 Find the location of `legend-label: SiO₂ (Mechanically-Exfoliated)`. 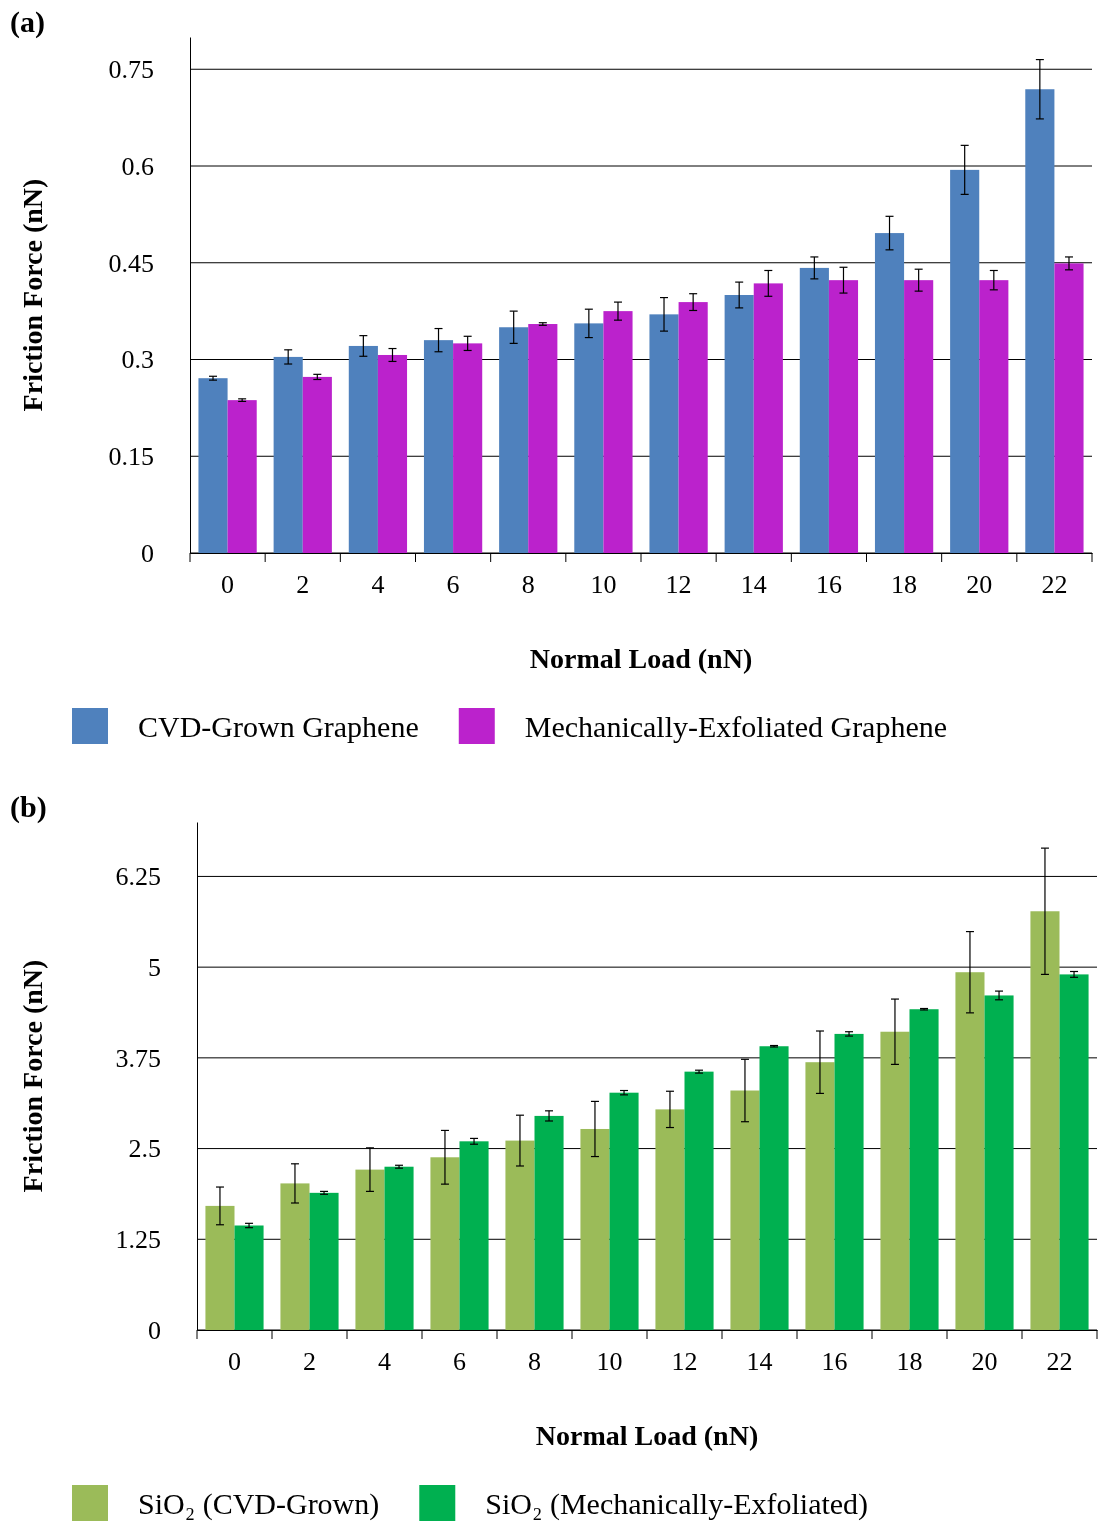

legend-label: SiO₂ (Mechanically-Exfoliated) is located at coordinates (677, 1504).